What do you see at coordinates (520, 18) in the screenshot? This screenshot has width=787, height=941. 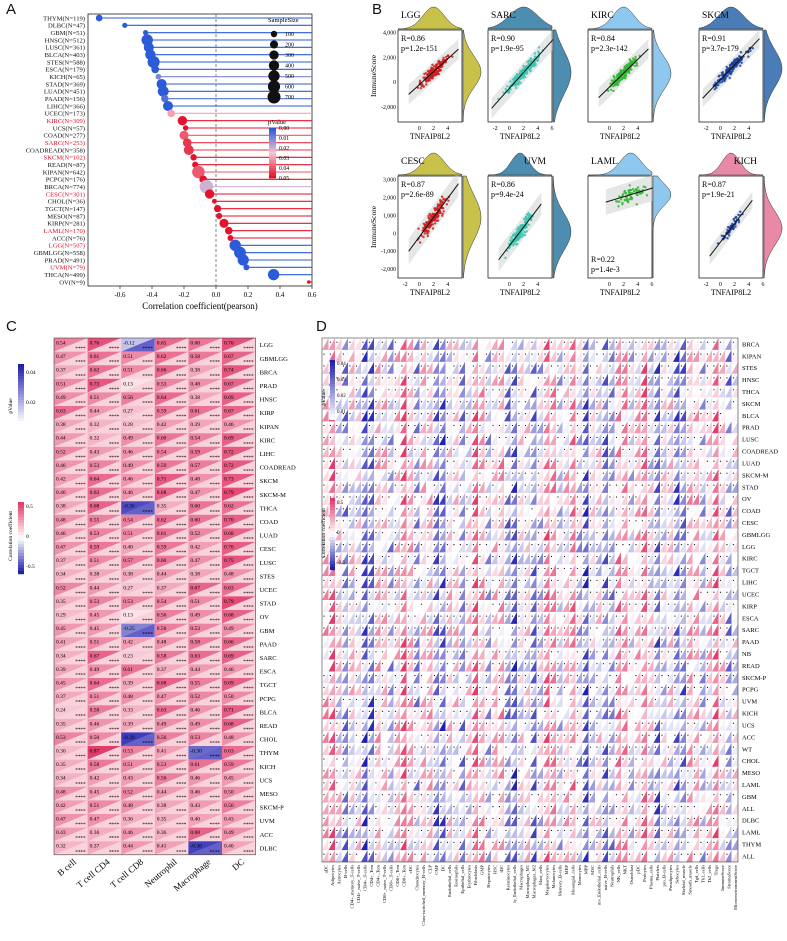 I see `top-density` at bounding box center [520, 18].